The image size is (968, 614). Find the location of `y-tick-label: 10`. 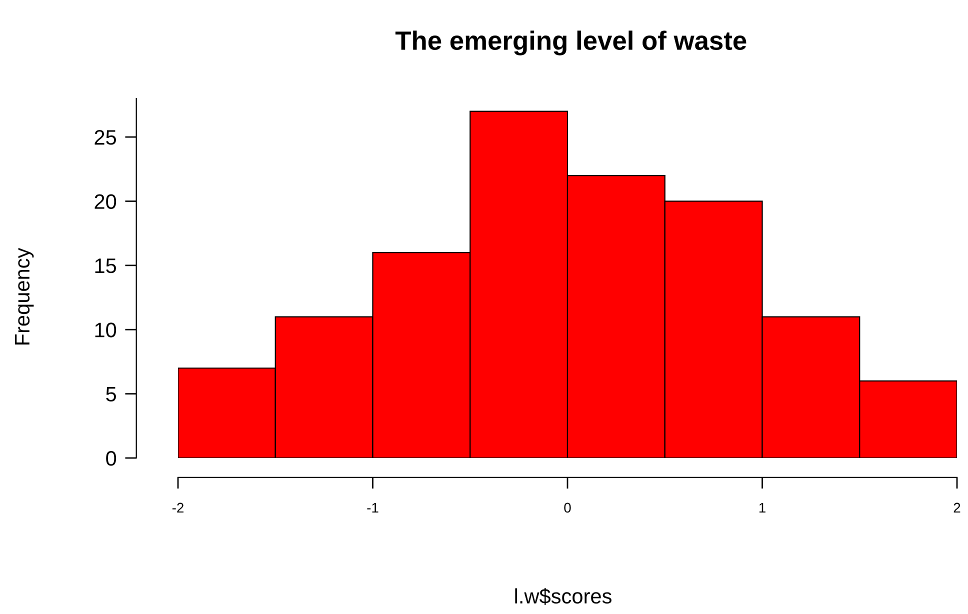

y-tick-label: 10 is located at coordinates (105, 330).